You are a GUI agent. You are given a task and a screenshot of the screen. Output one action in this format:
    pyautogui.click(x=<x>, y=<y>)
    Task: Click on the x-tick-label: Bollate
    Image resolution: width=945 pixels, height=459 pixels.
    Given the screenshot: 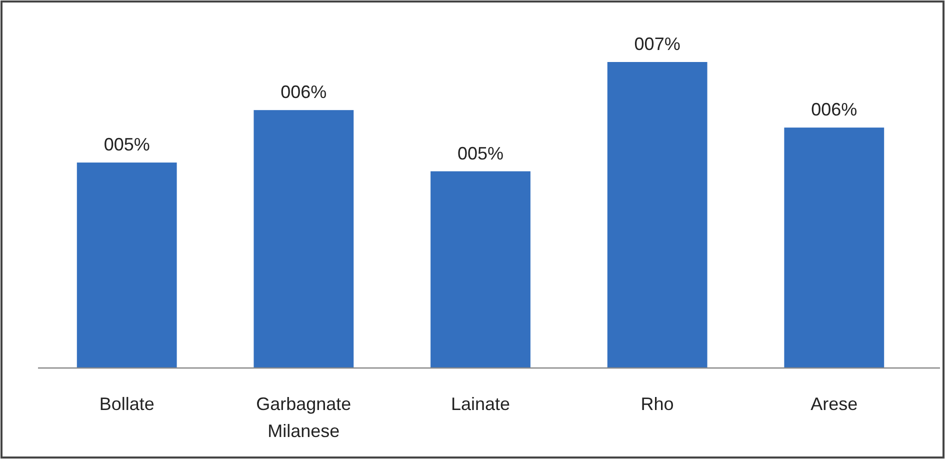 What is the action you would take?
    pyautogui.click(x=126, y=404)
    